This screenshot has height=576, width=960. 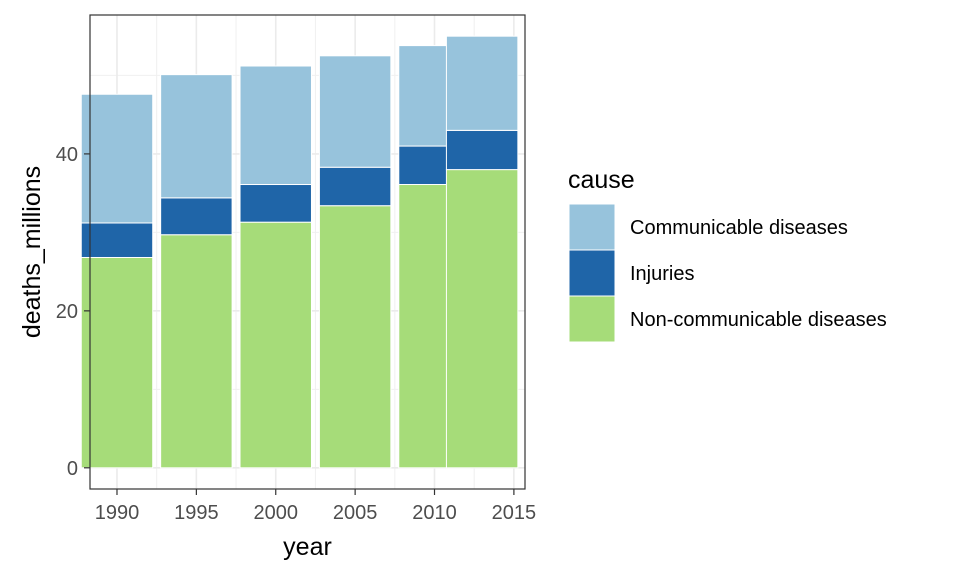 I want to click on x-tick-label: 1995, so click(x=196, y=513).